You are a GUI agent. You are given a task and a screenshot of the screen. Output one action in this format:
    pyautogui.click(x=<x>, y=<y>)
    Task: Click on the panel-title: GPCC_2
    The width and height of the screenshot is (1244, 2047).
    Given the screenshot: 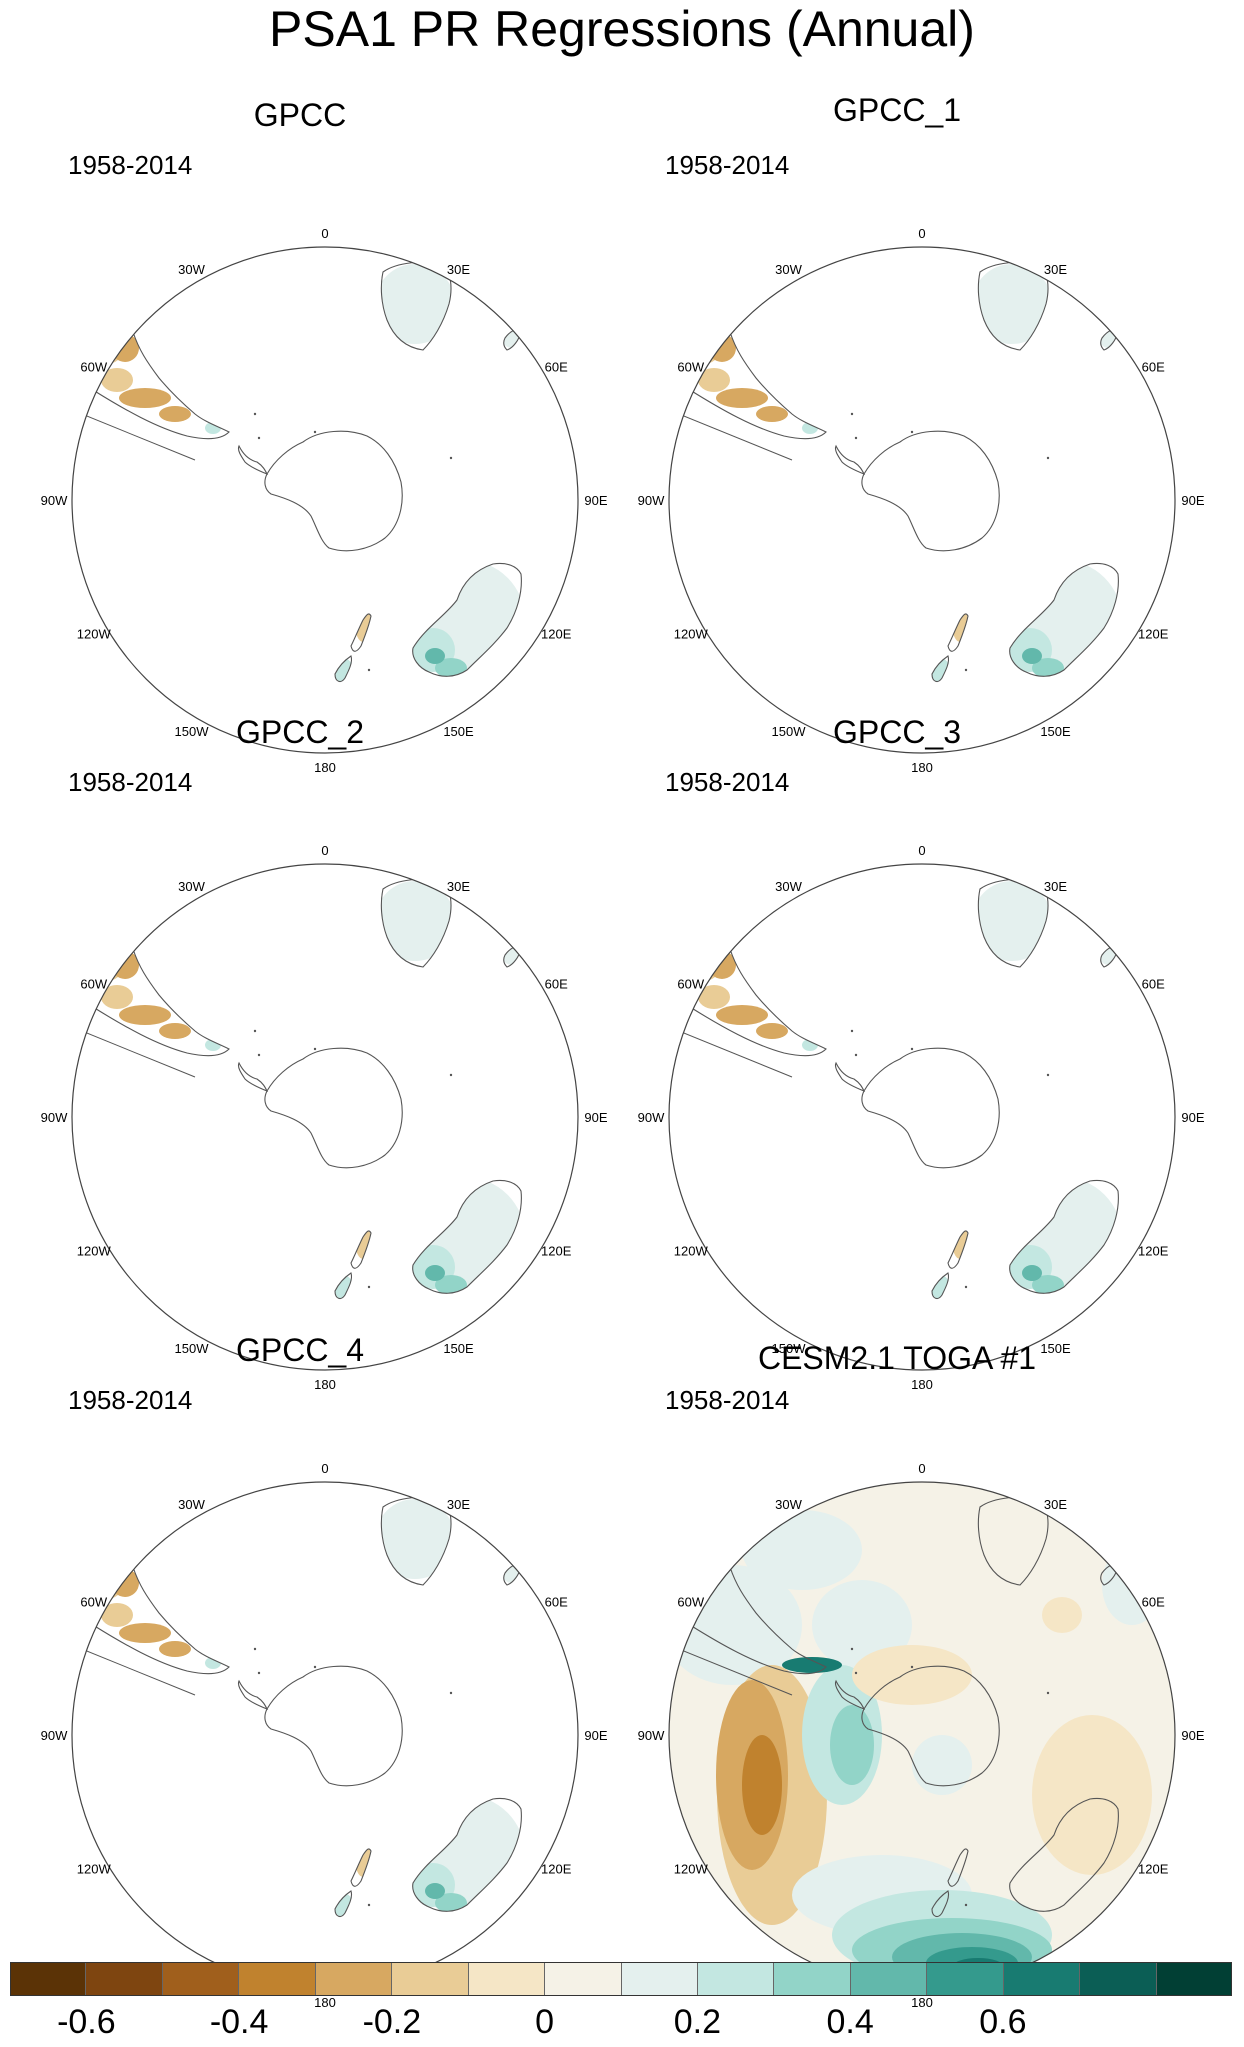 What is the action you would take?
    pyautogui.click(x=300, y=732)
    